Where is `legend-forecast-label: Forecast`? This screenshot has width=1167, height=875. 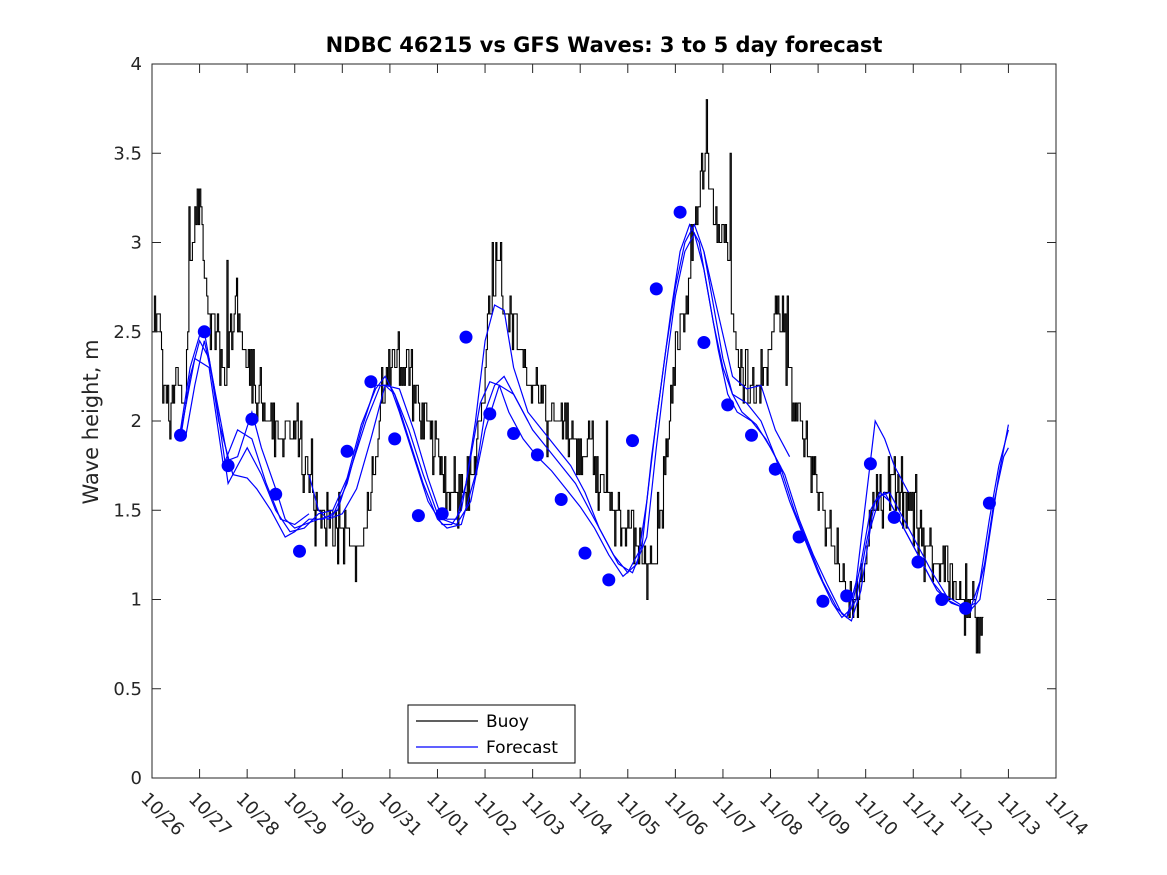 legend-forecast-label: Forecast is located at coordinates (522, 748).